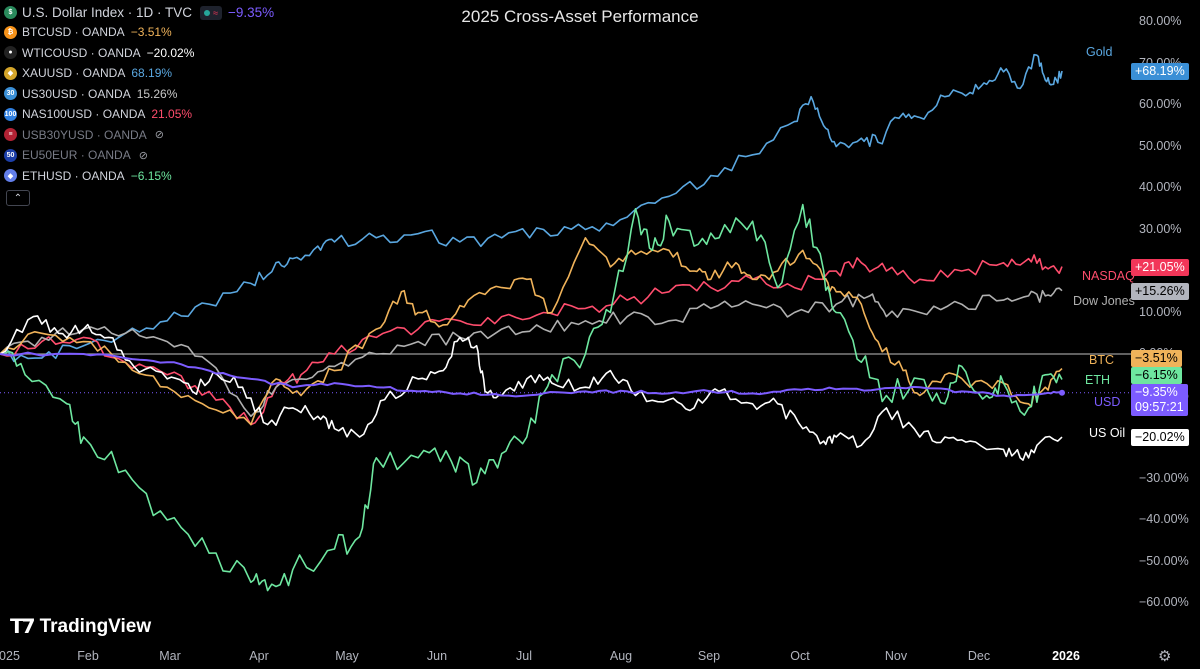 This screenshot has height=669, width=1200. I want to click on series-value-badge: −6.15%, so click(1156, 375).